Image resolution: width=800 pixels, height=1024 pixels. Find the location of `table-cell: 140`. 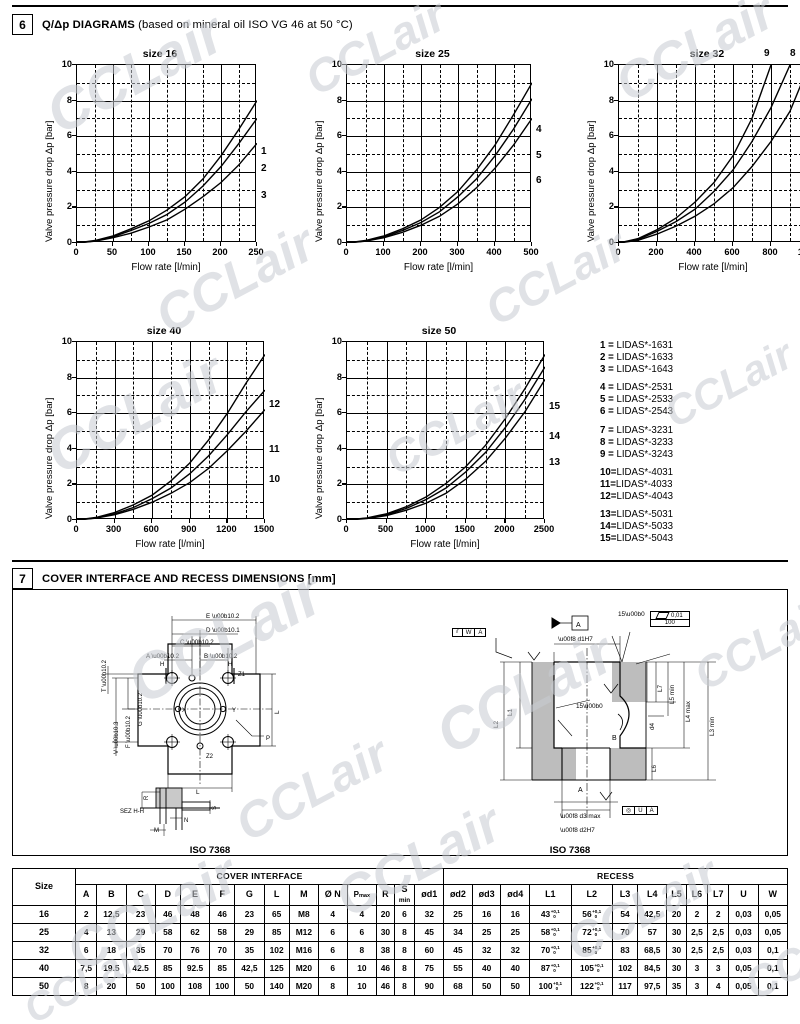

table-cell: 140 is located at coordinates (276, 986).